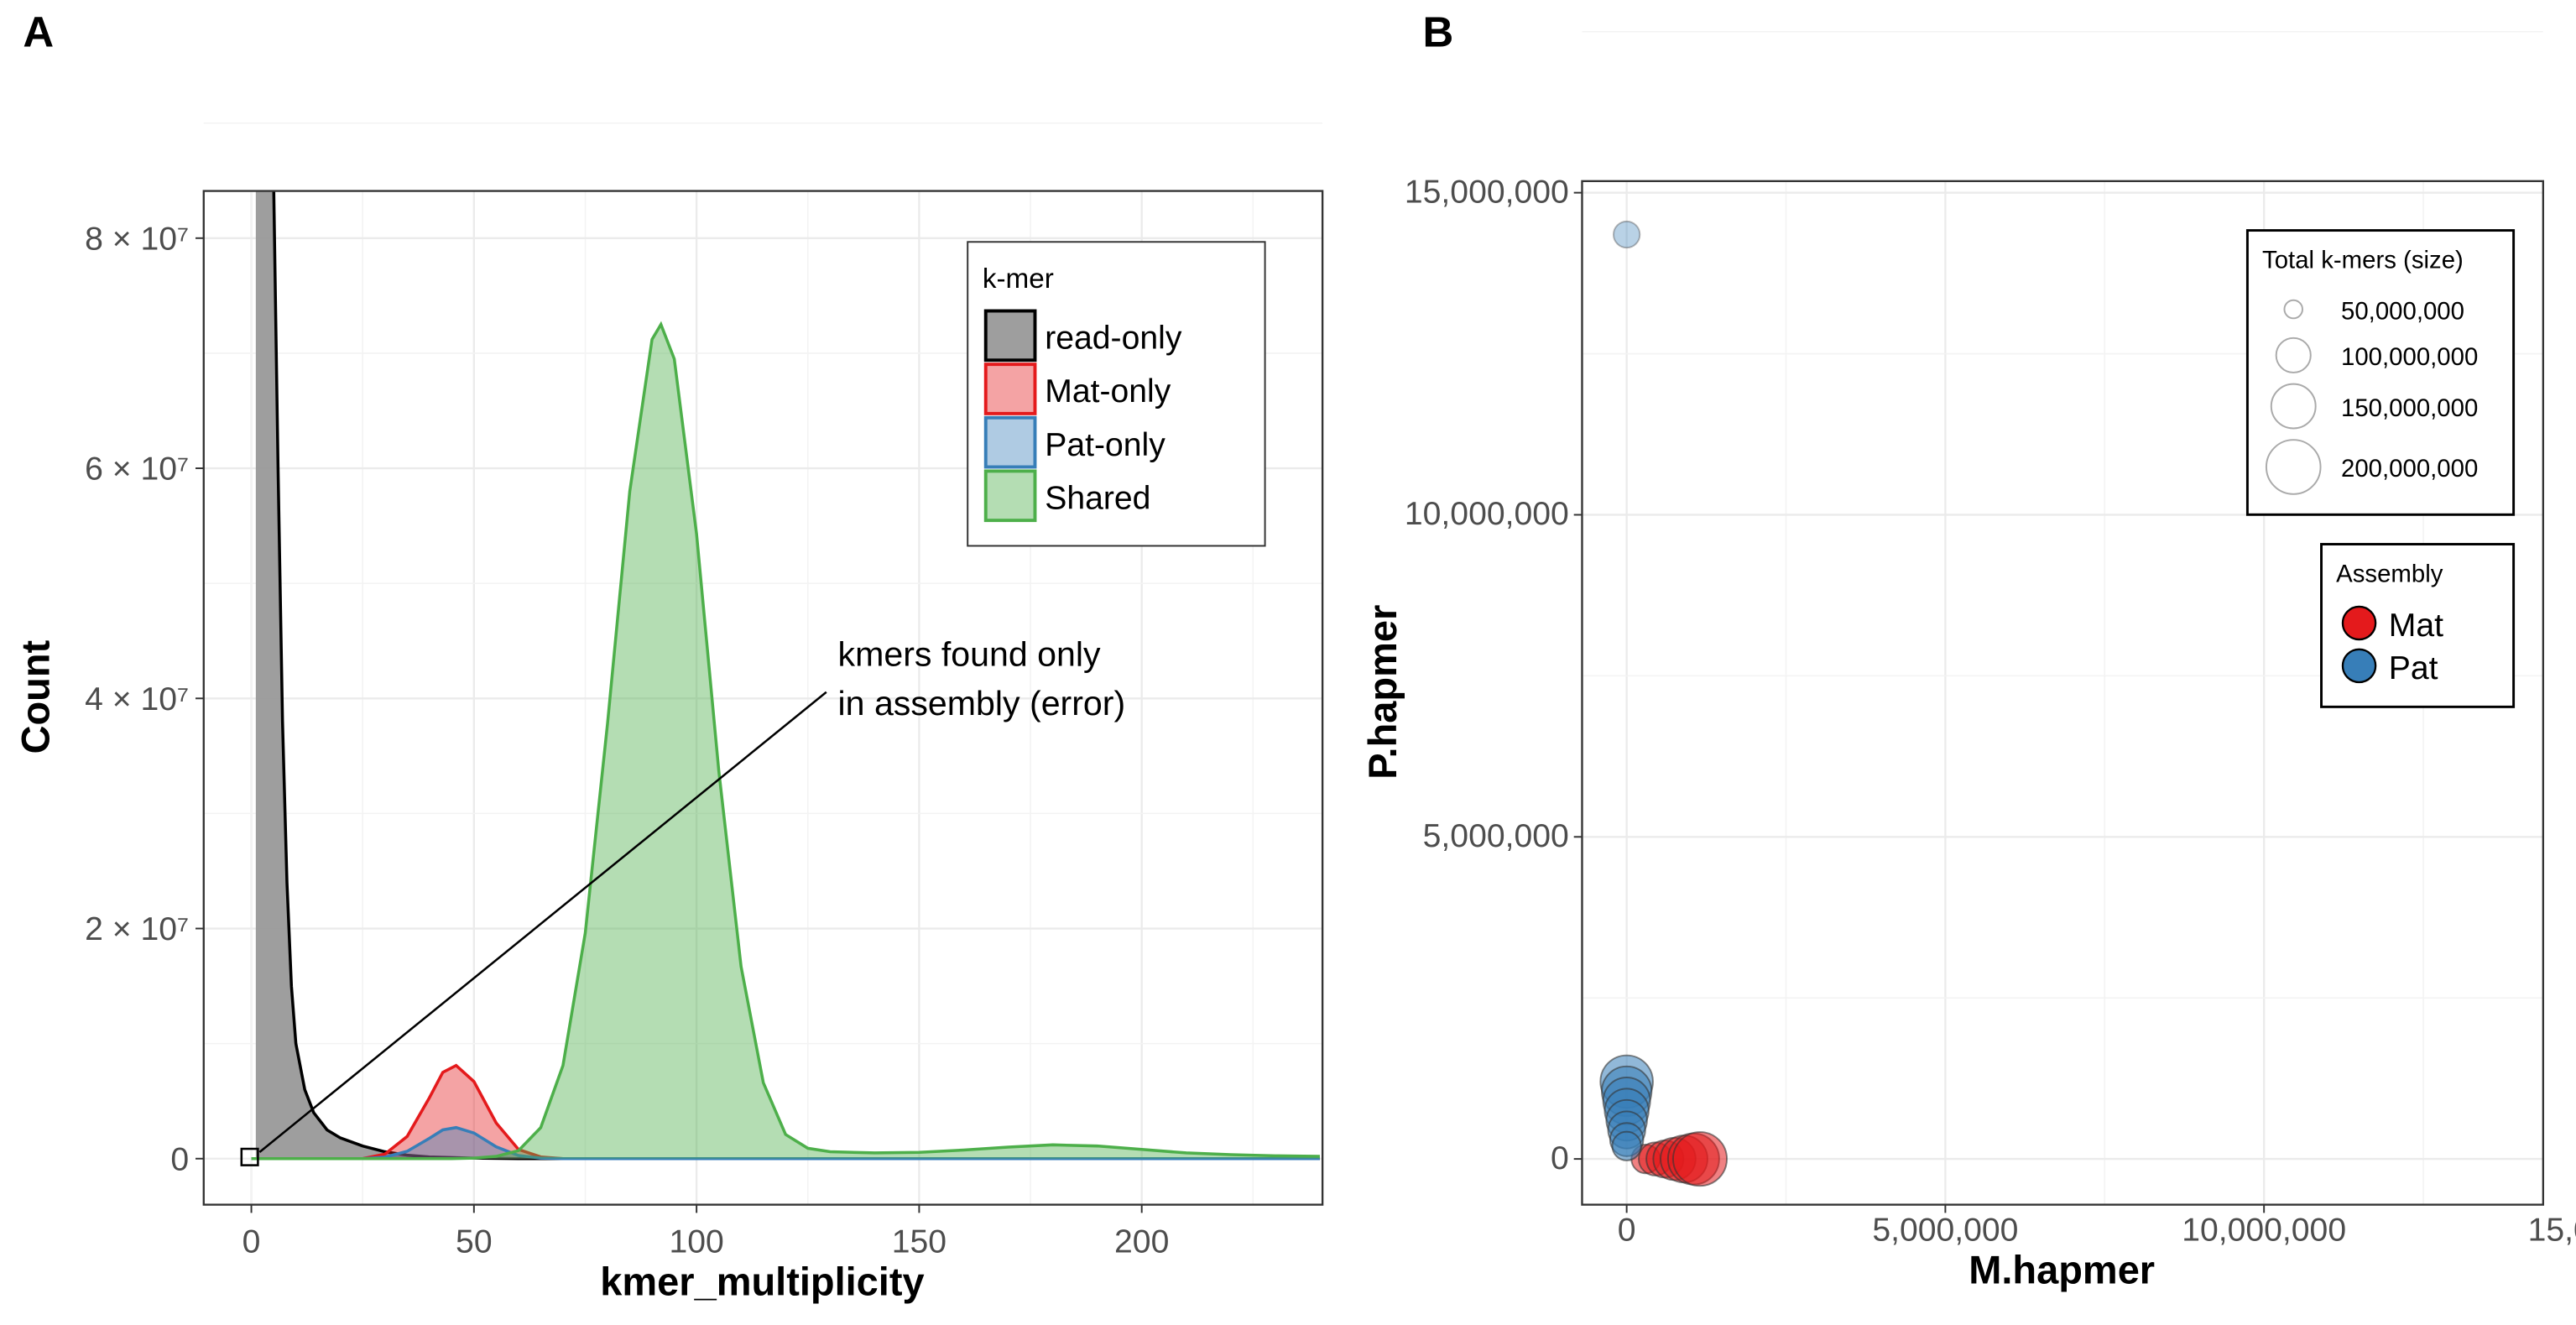  What do you see at coordinates (1141, 1241) in the screenshot?
I see `x-tick-label: 200` at bounding box center [1141, 1241].